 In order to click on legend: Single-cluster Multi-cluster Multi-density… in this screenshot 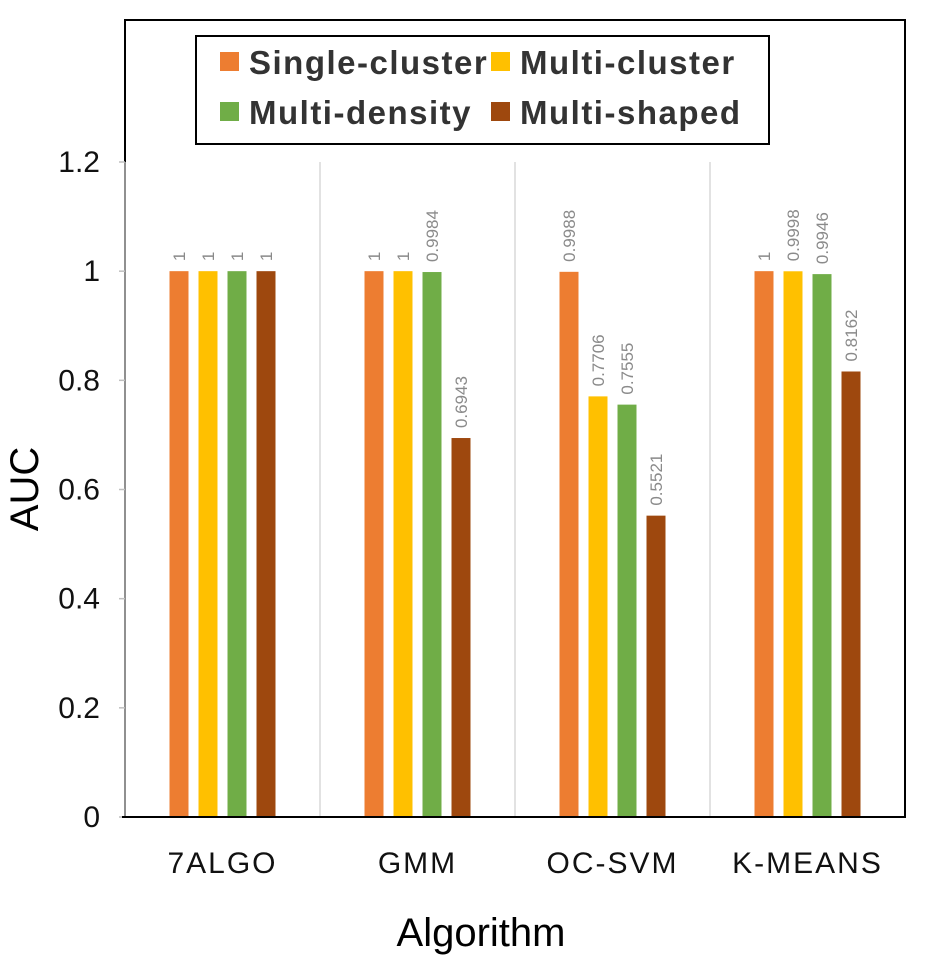, I will do `click(482, 90)`.